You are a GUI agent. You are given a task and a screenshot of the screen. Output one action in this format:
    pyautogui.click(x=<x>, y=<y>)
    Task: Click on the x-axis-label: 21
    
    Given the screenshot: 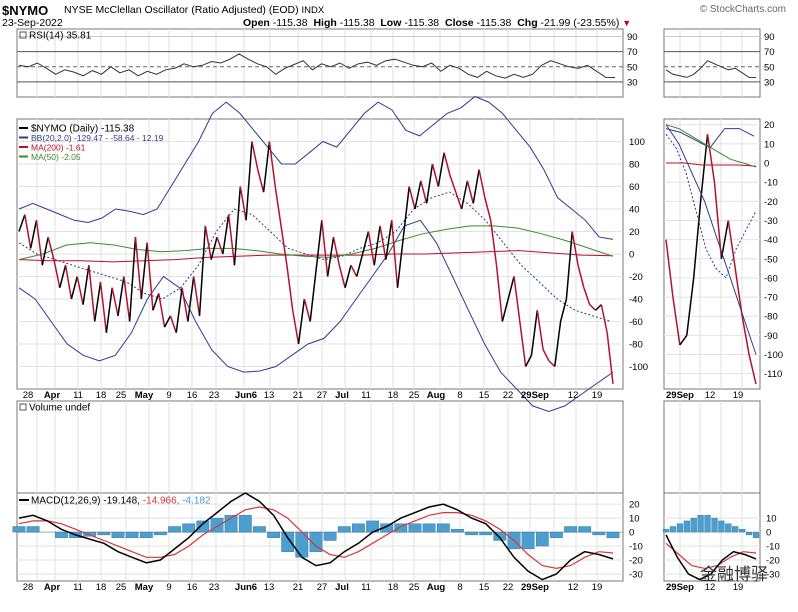 What is the action you would take?
    pyautogui.click(x=298, y=395)
    